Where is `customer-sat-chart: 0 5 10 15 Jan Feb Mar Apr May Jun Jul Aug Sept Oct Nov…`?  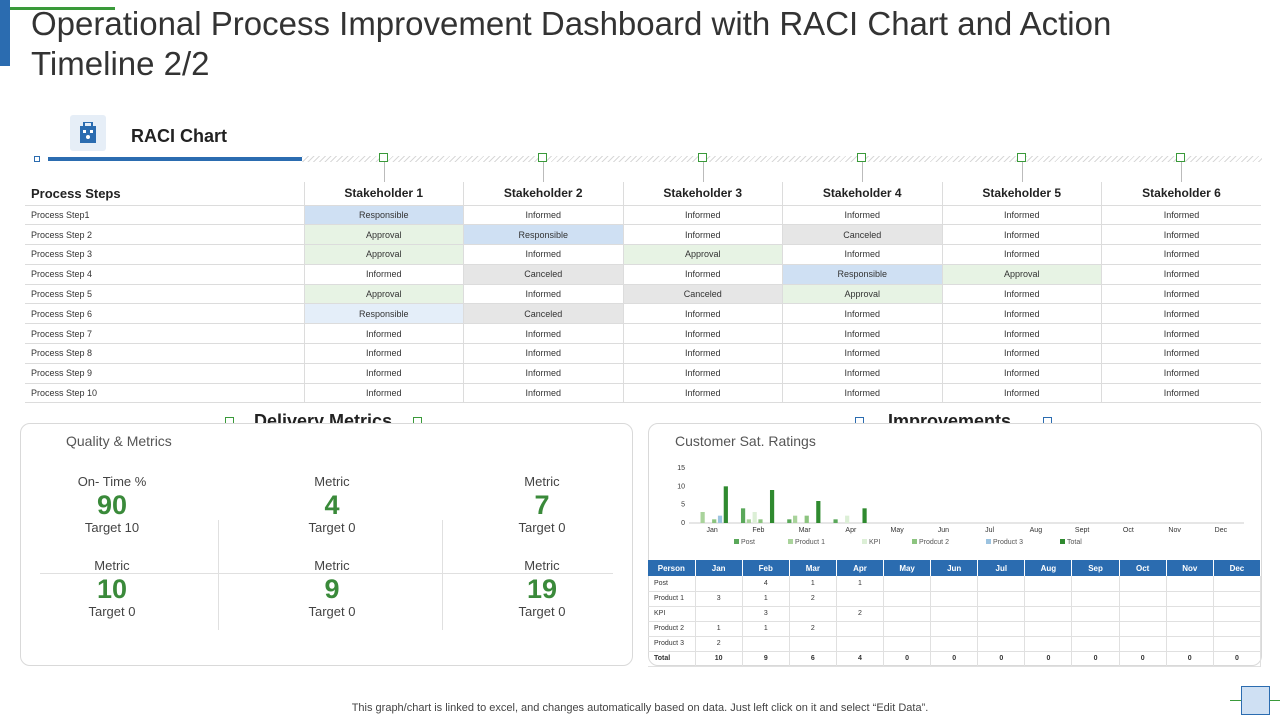 customer-sat-chart: 0 5 10 15 Jan Feb Mar Apr May Jun Jul Aug Sept Oct Nov… is located at coordinates (960, 505).